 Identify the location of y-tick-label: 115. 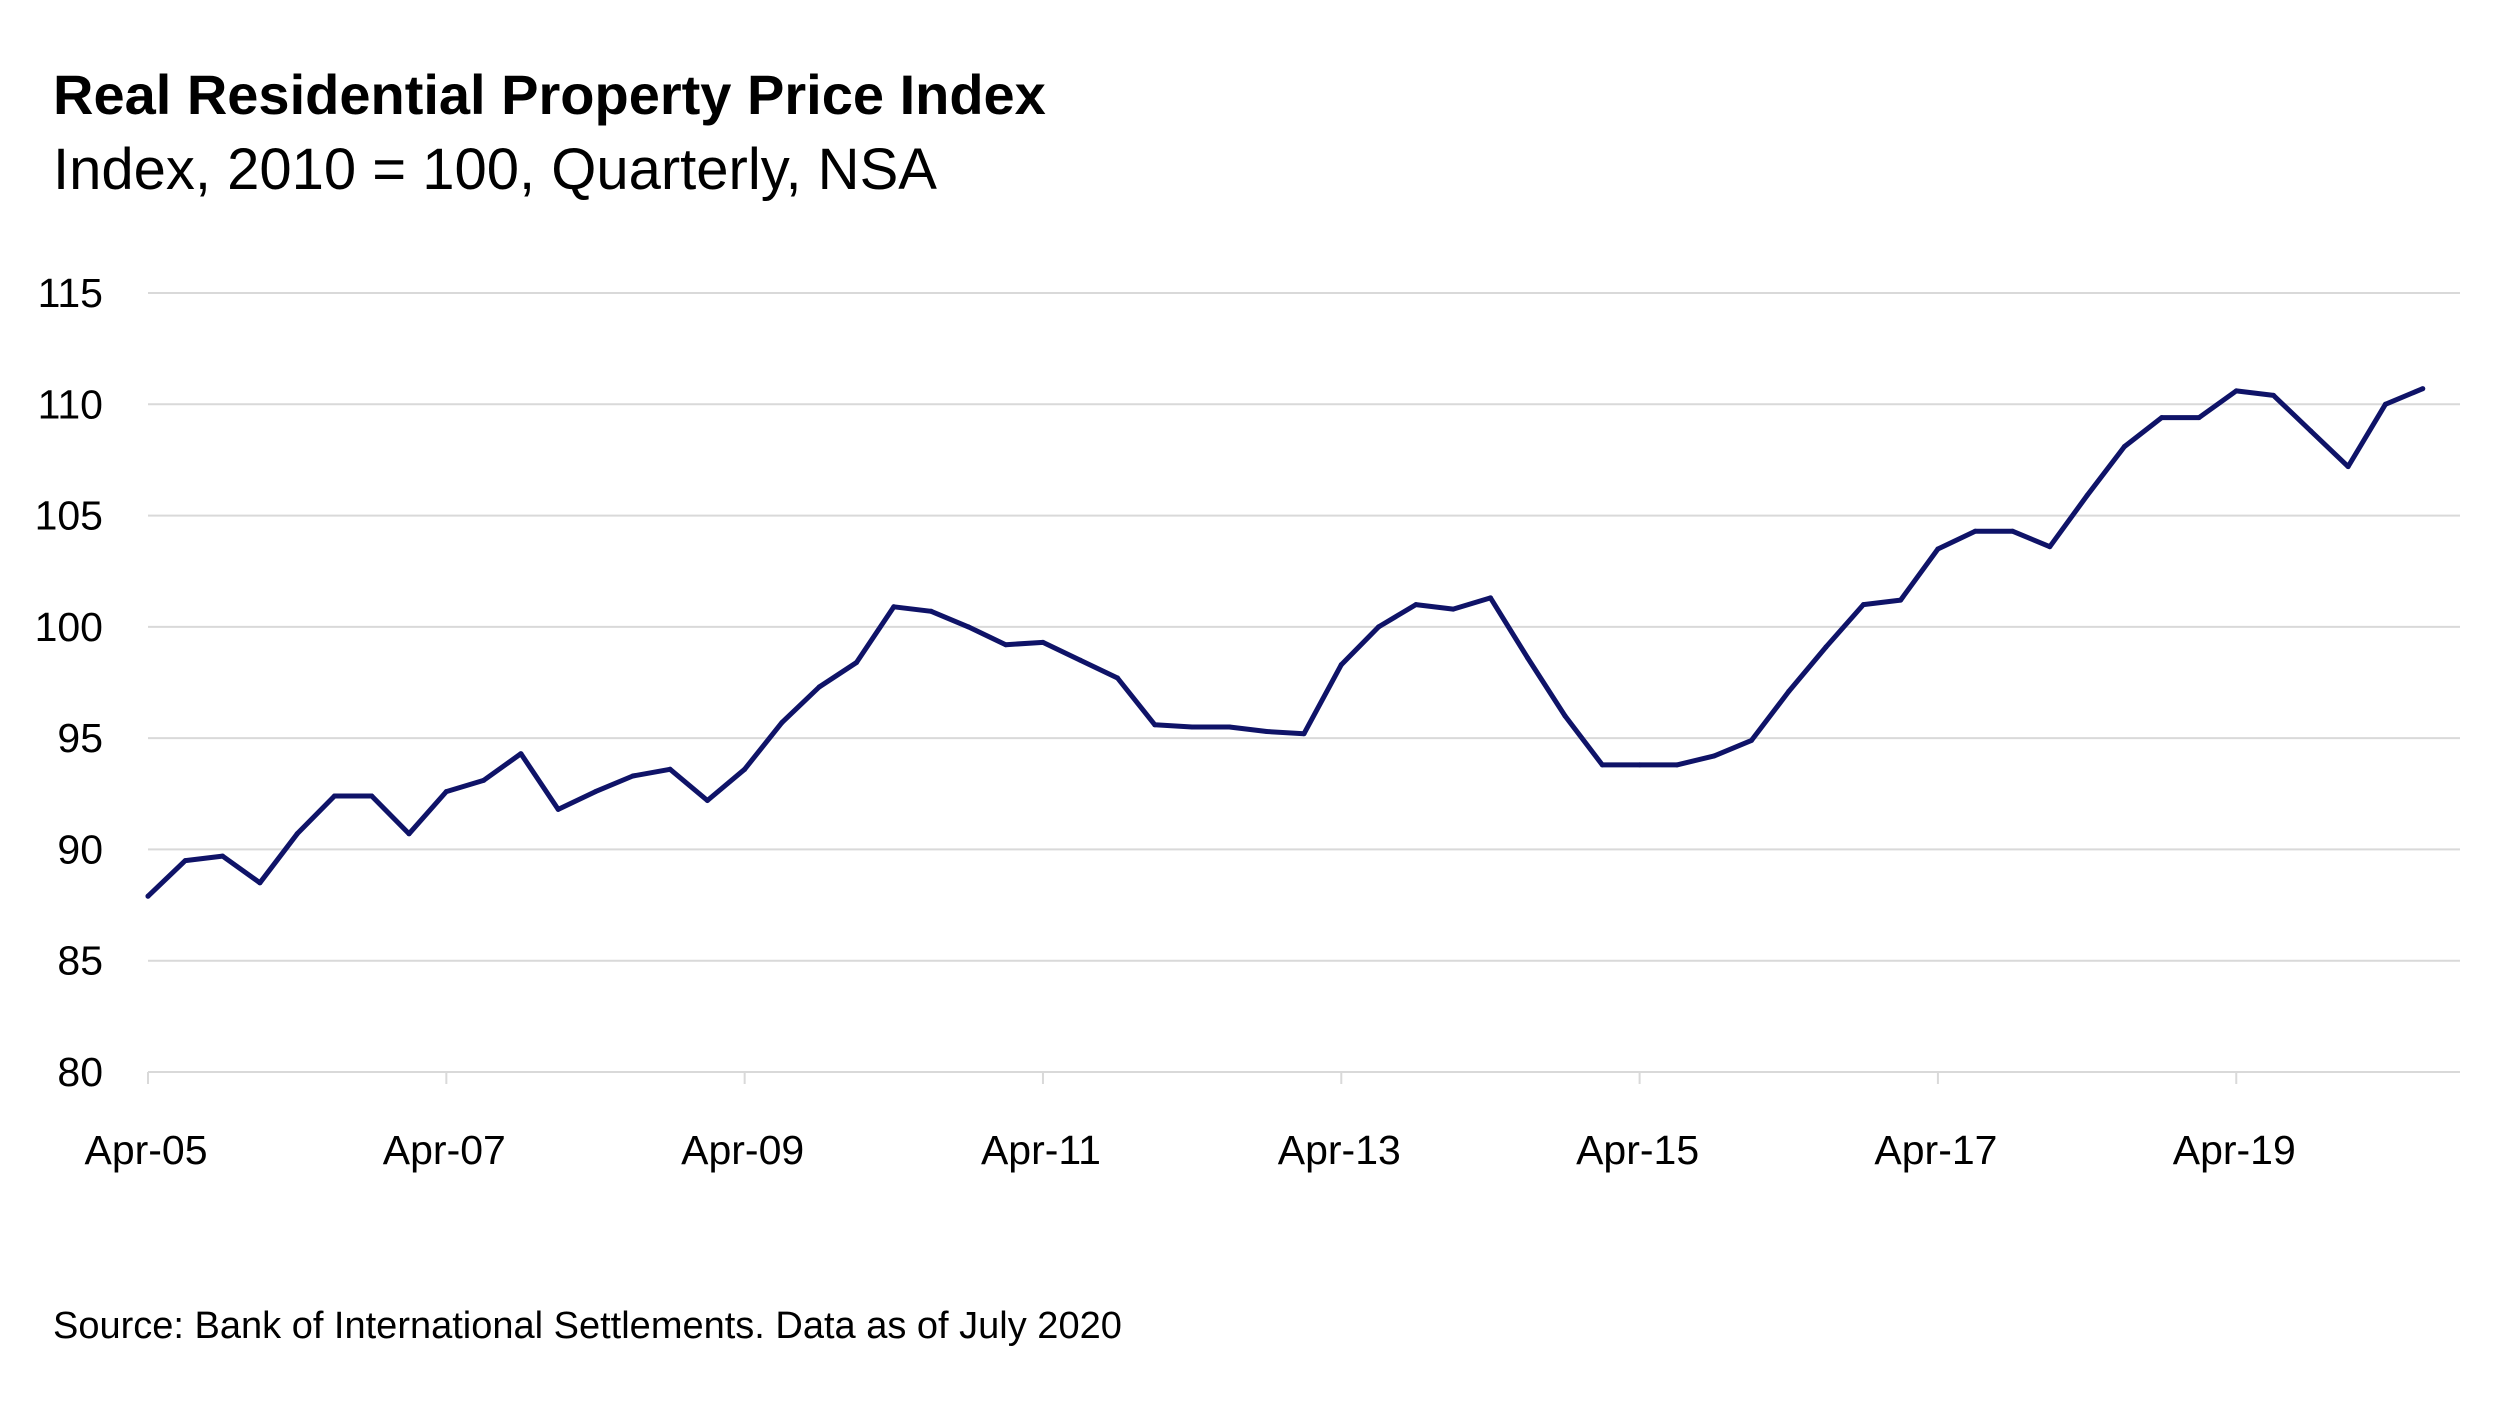
(70, 293).